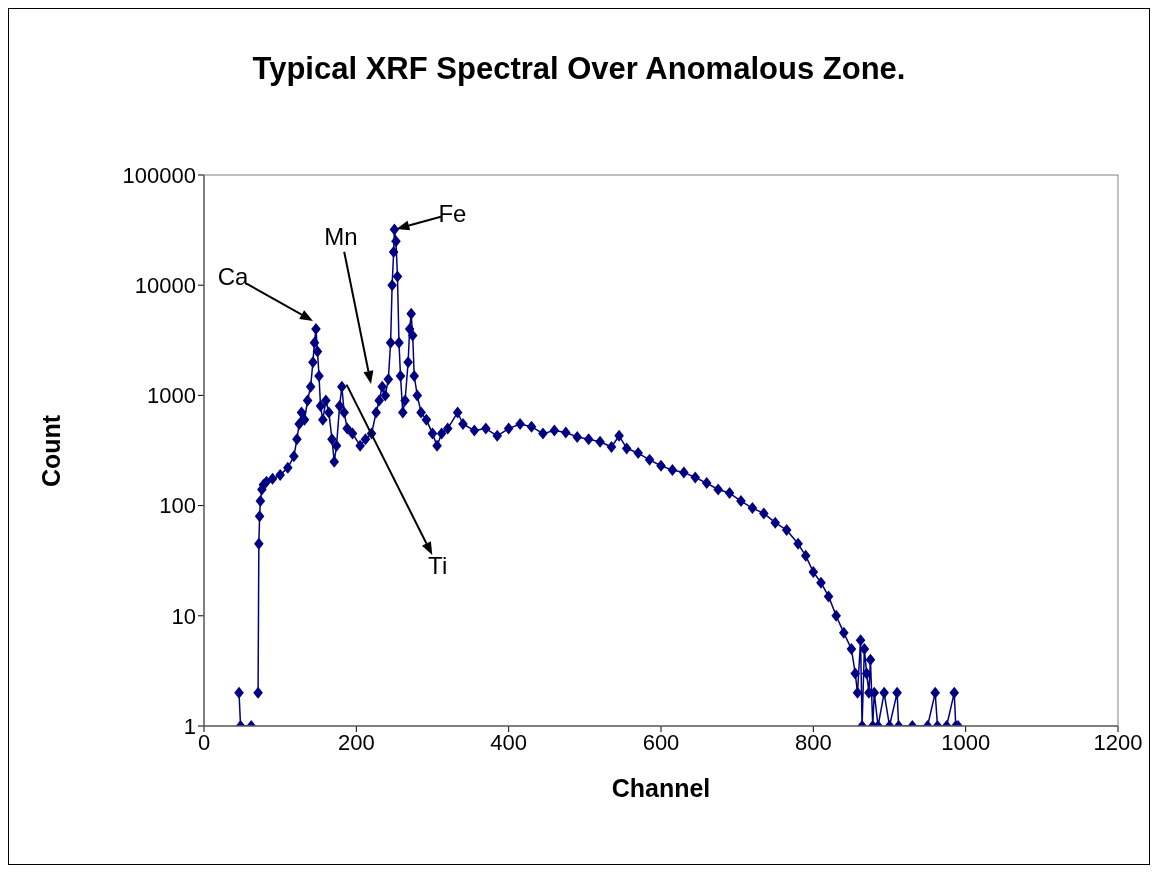  I want to click on x-axis-title: Channel, so click(661, 788).